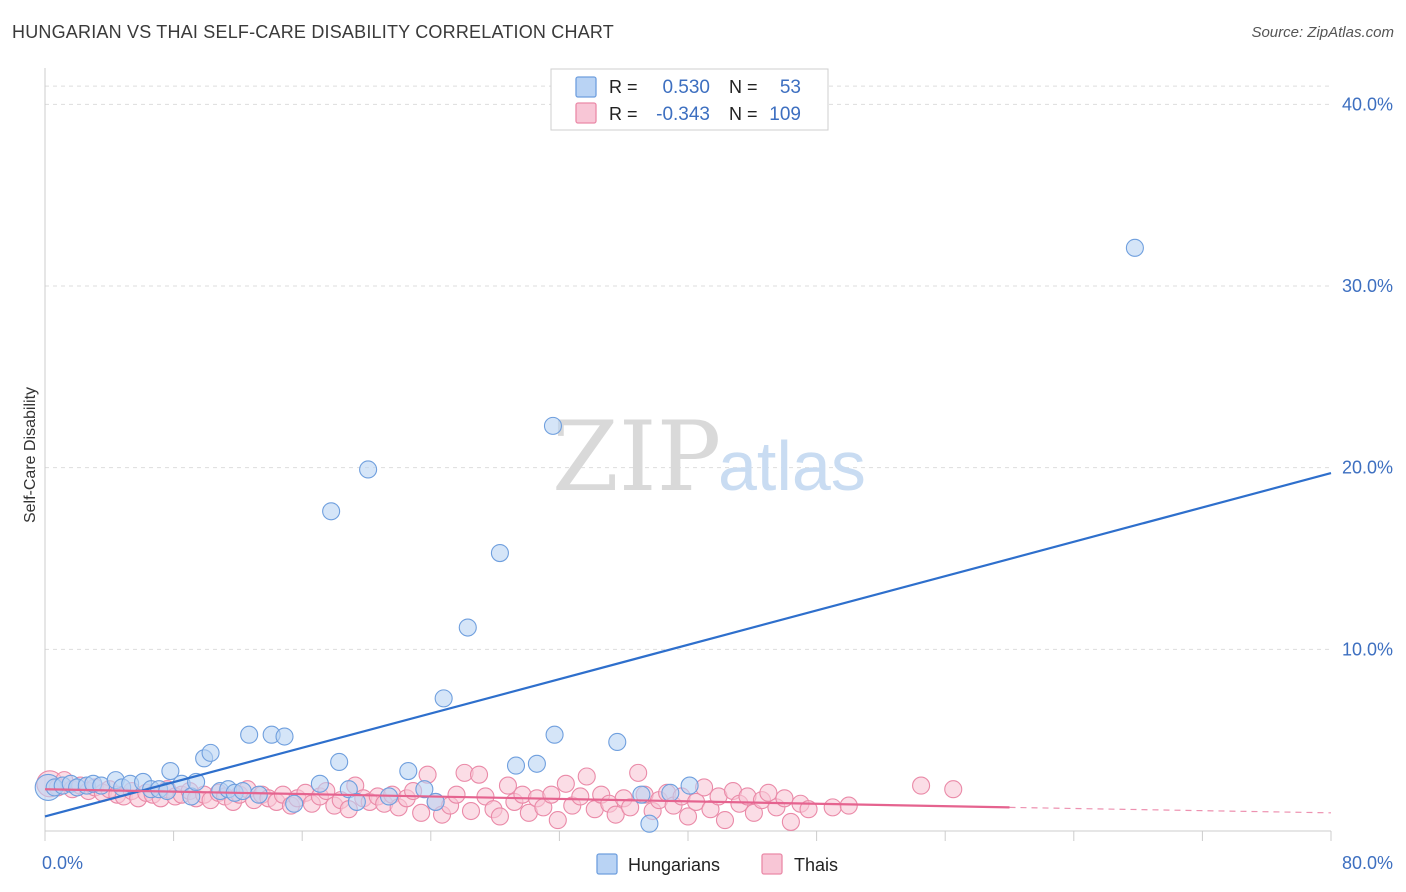  What do you see at coordinates (674, 865) in the screenshot?
I see `legend-bottom-label-hungarians: Hungarians` at bounding box center [674, 865].